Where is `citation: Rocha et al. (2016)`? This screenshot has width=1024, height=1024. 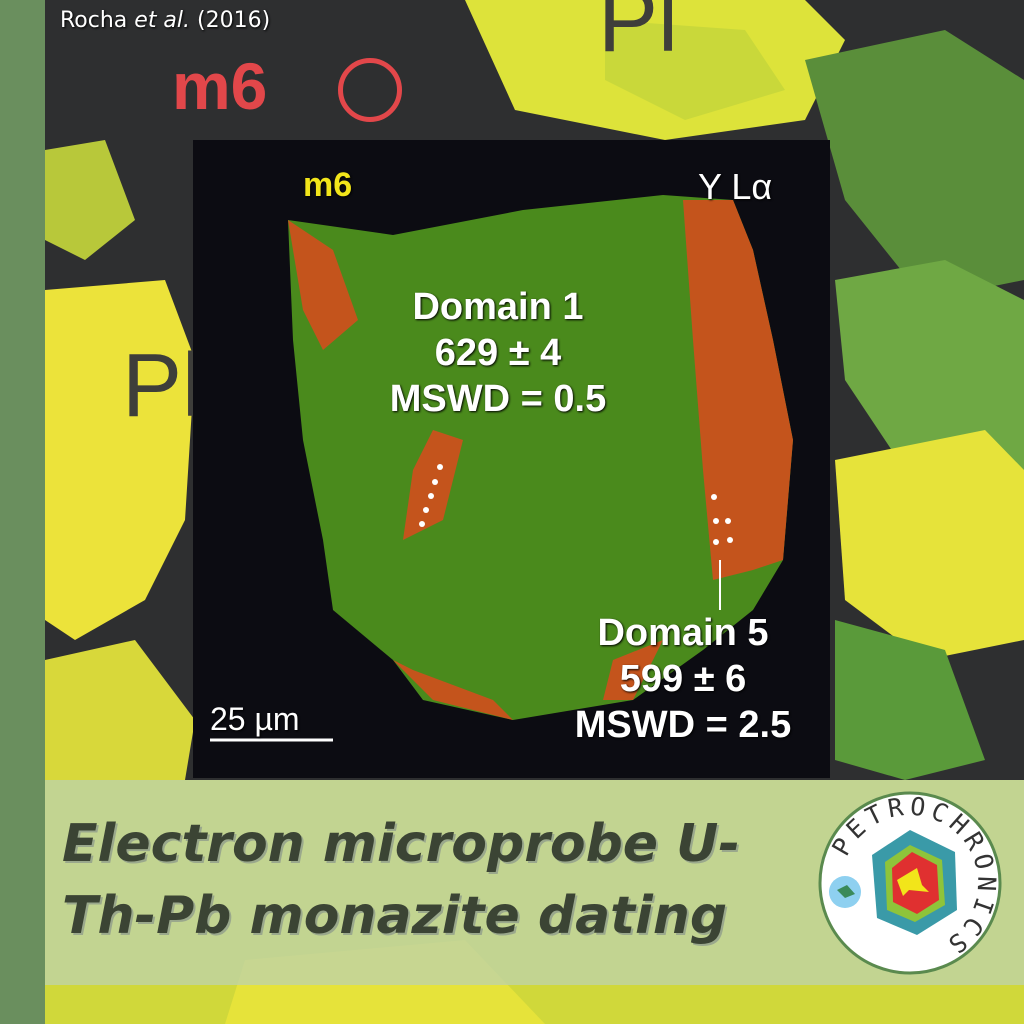
citation: Rocha et al. (2016) is located at coordinates (165, 20).